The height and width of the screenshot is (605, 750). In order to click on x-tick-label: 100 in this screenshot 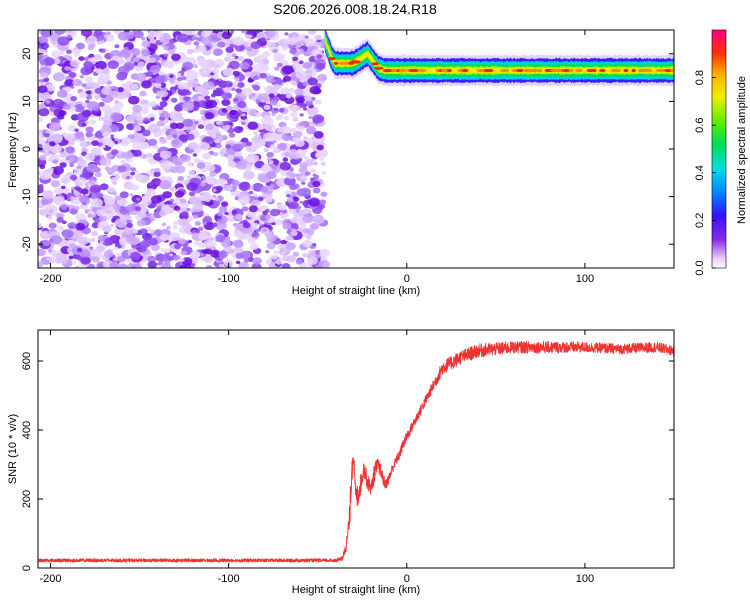, I will do `click(585, 279)`.